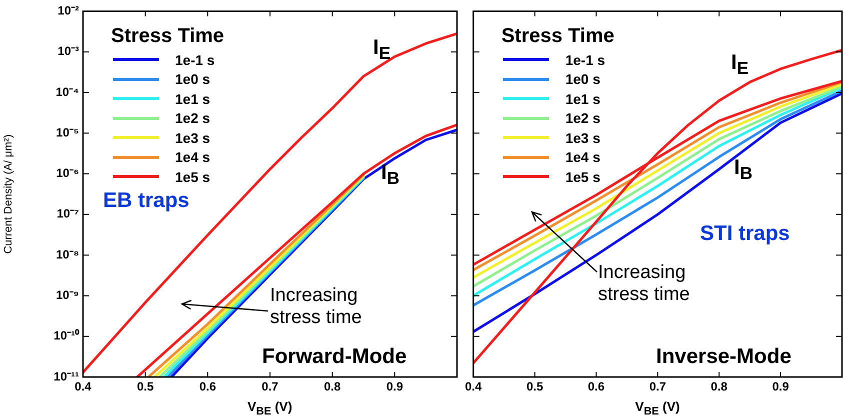 The image size is (845, 419). I want to click on y-tick-label: 10⁻⁸, so click(67, 254).